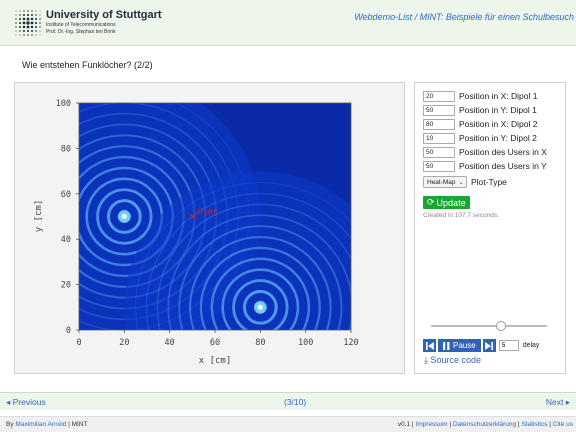 This screenshot has height=432, width=576. Describe the element at coordinates (215, 361) in the screenshot. I see `x-axis-label: x [cm]` at that location.